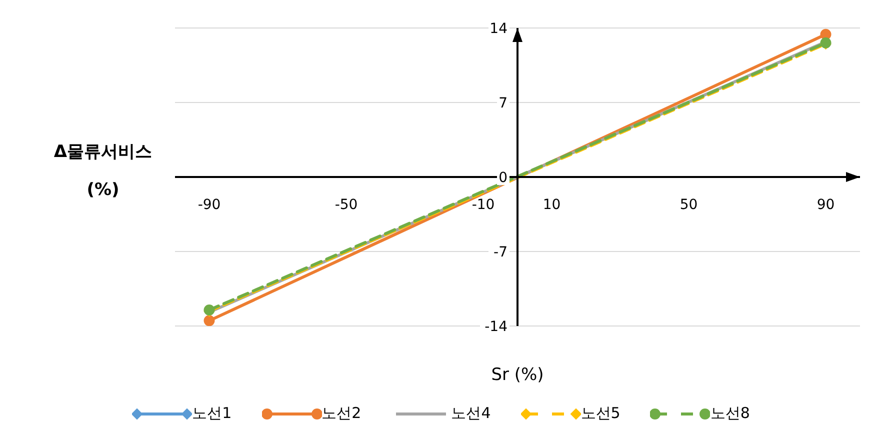 This screenshot has width=882, height=444. I want to click on legend-label: 노선2, so click(342, 413).